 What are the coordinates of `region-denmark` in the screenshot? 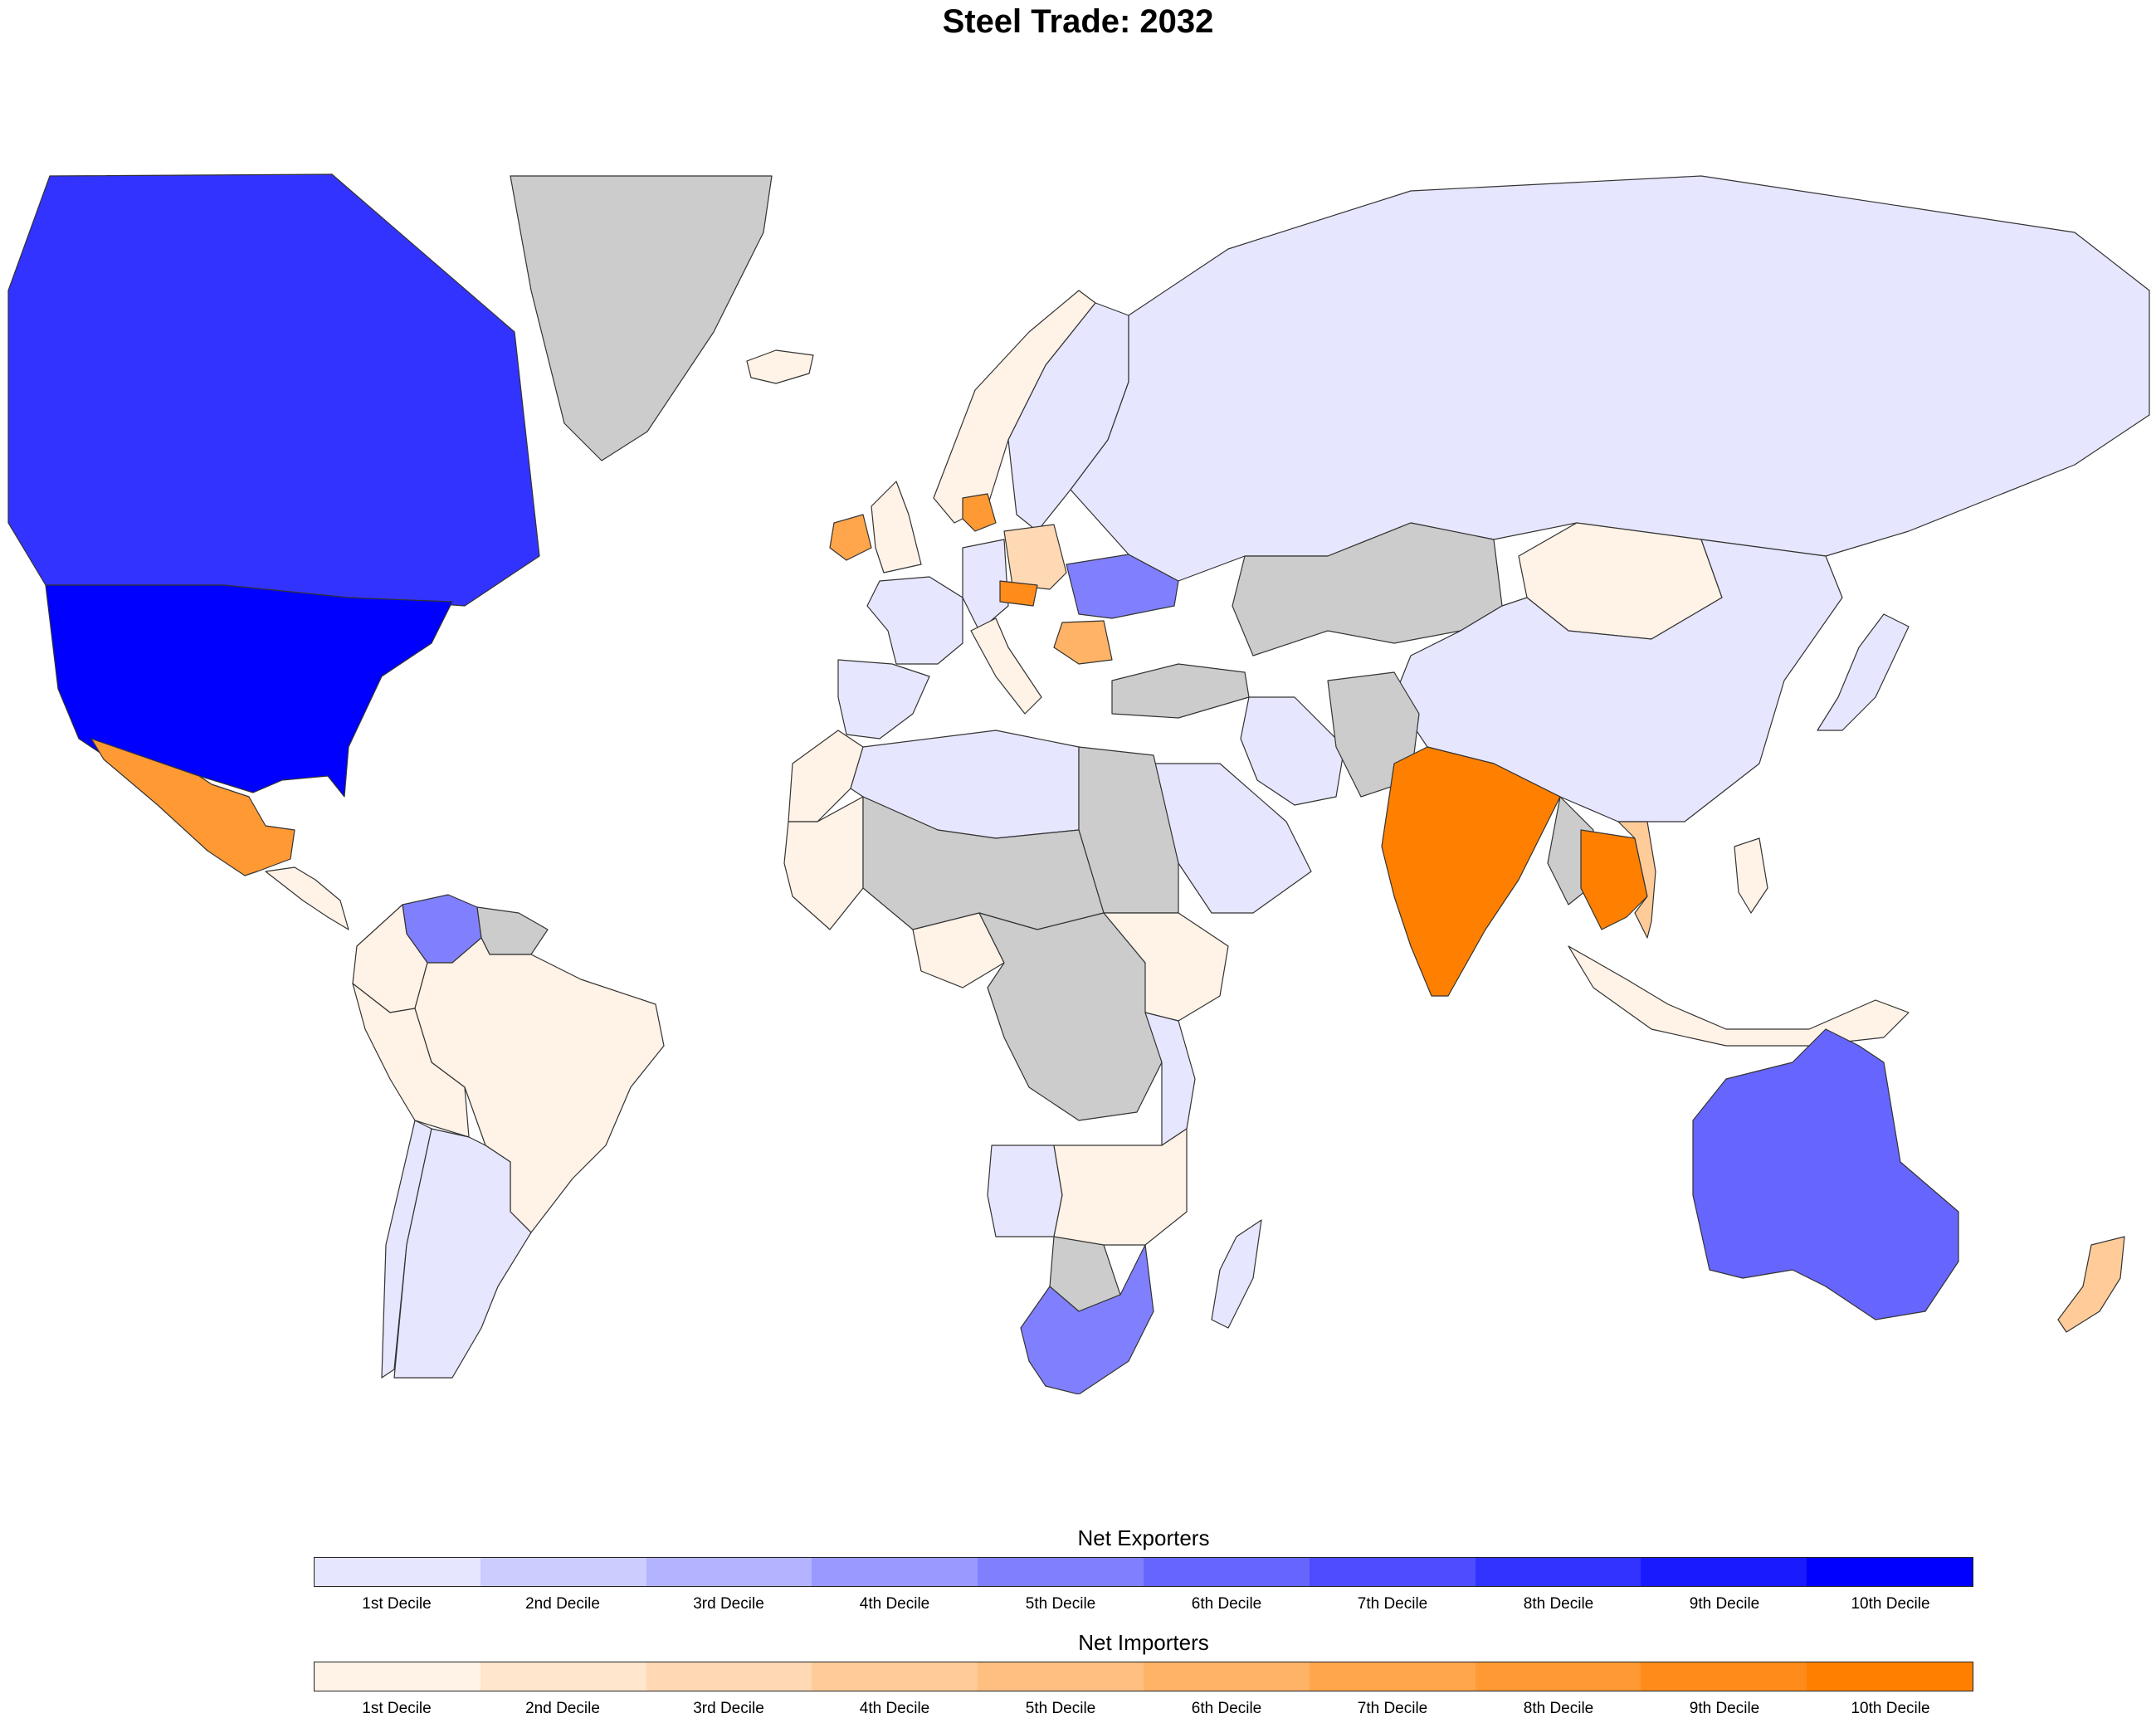 It's located at (979, 512).